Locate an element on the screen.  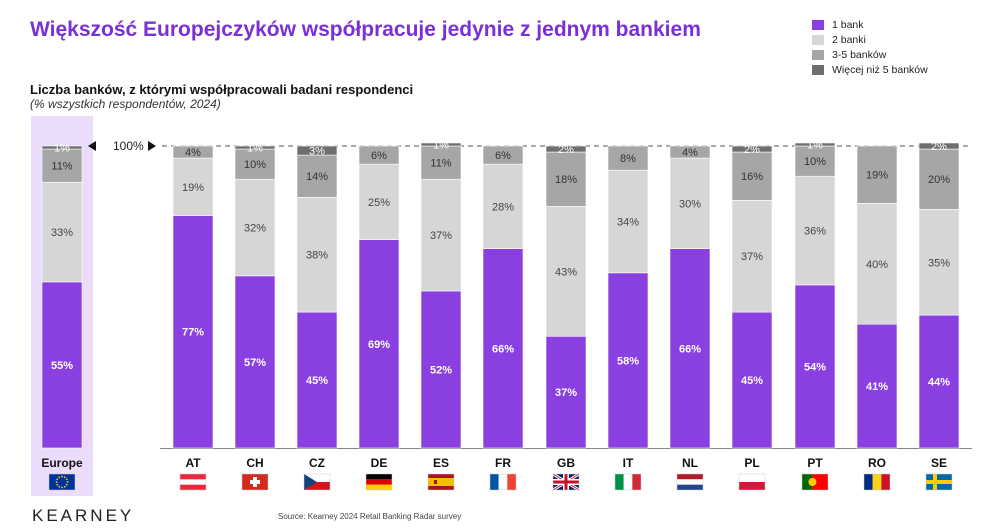
legend-label: 3-5 banków is located at coordinates (859, 54).